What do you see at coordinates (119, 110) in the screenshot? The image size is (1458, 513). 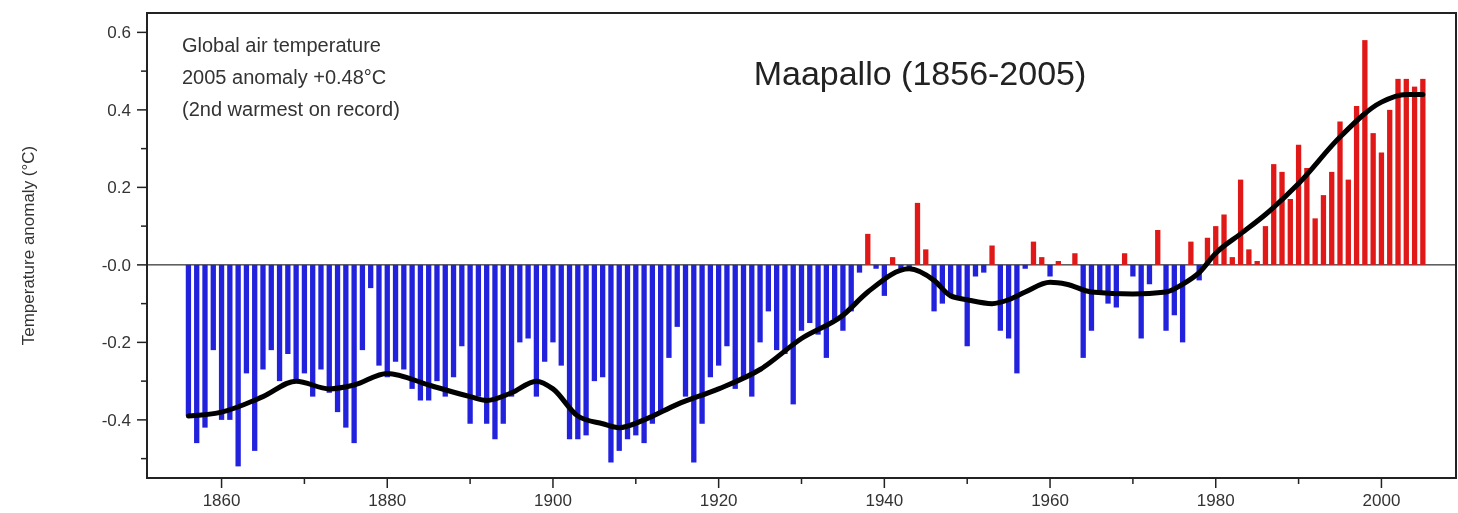 I see `y-tick-label: 0.4` at bounding box center [119, 110].